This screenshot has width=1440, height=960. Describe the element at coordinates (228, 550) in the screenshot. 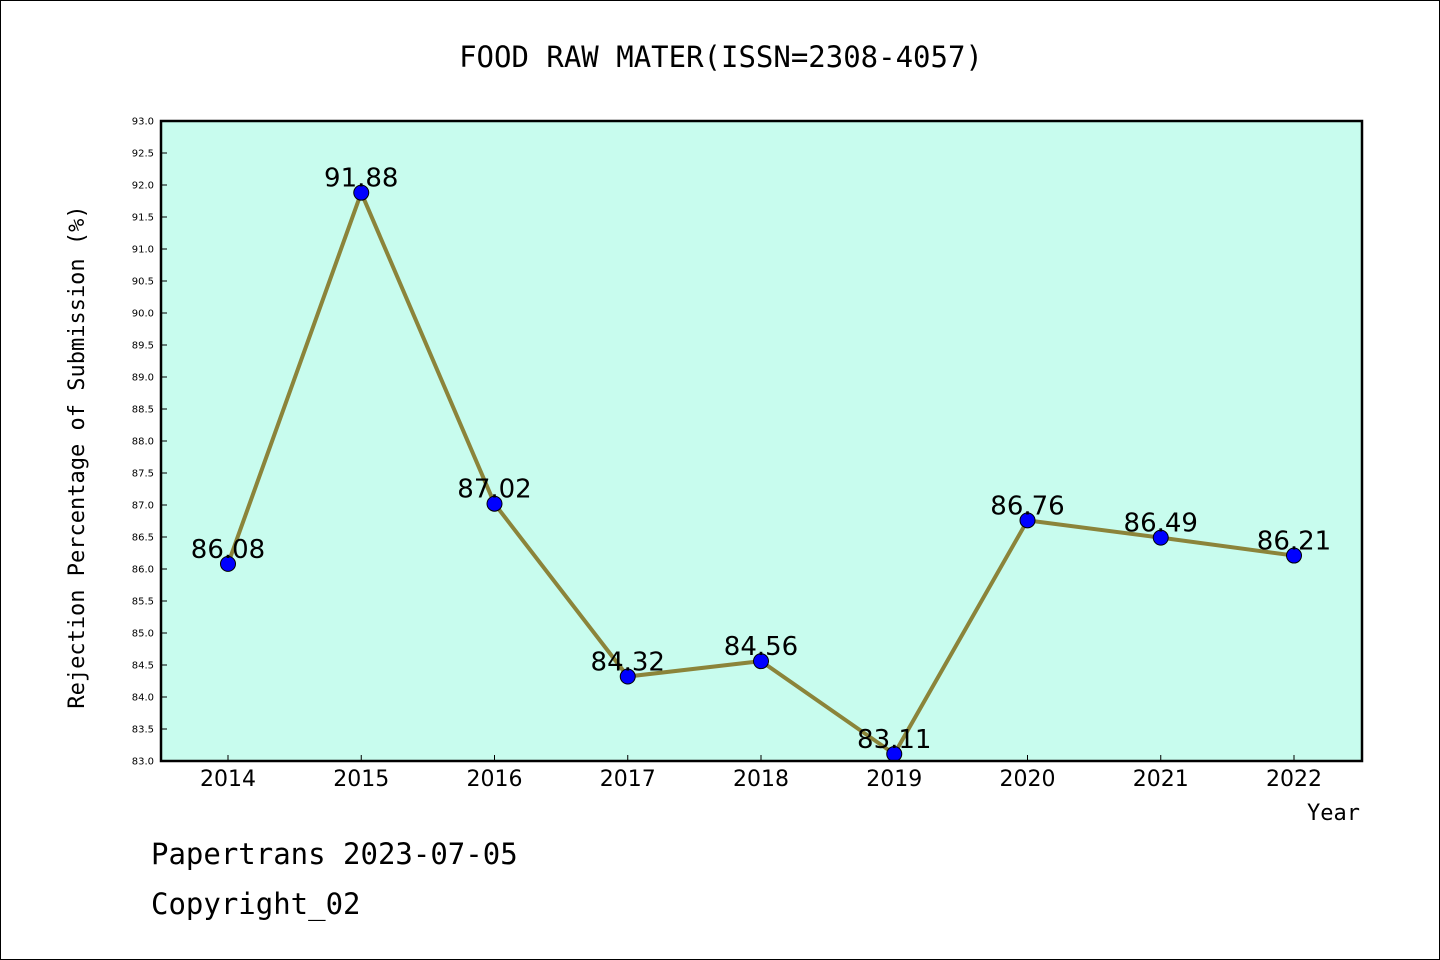

I see `data-point-label: 86.08` at that location.